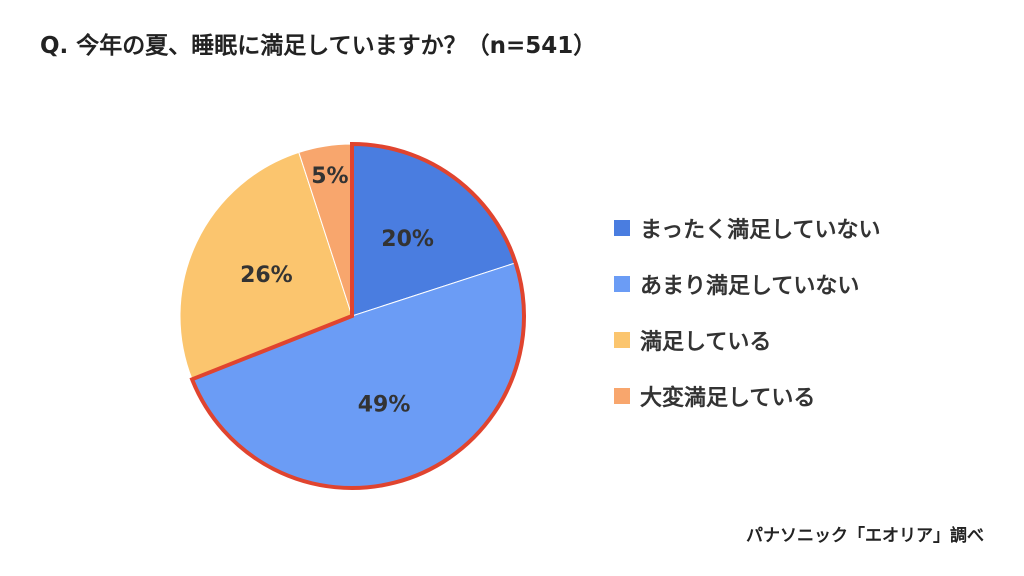  What do you see at coordinates (318, 46) in the screenshot?
I see `chart-title: Q. 今年の夏、睡眠に満足していますか？（n=541）` at bounding box center [318, 46].